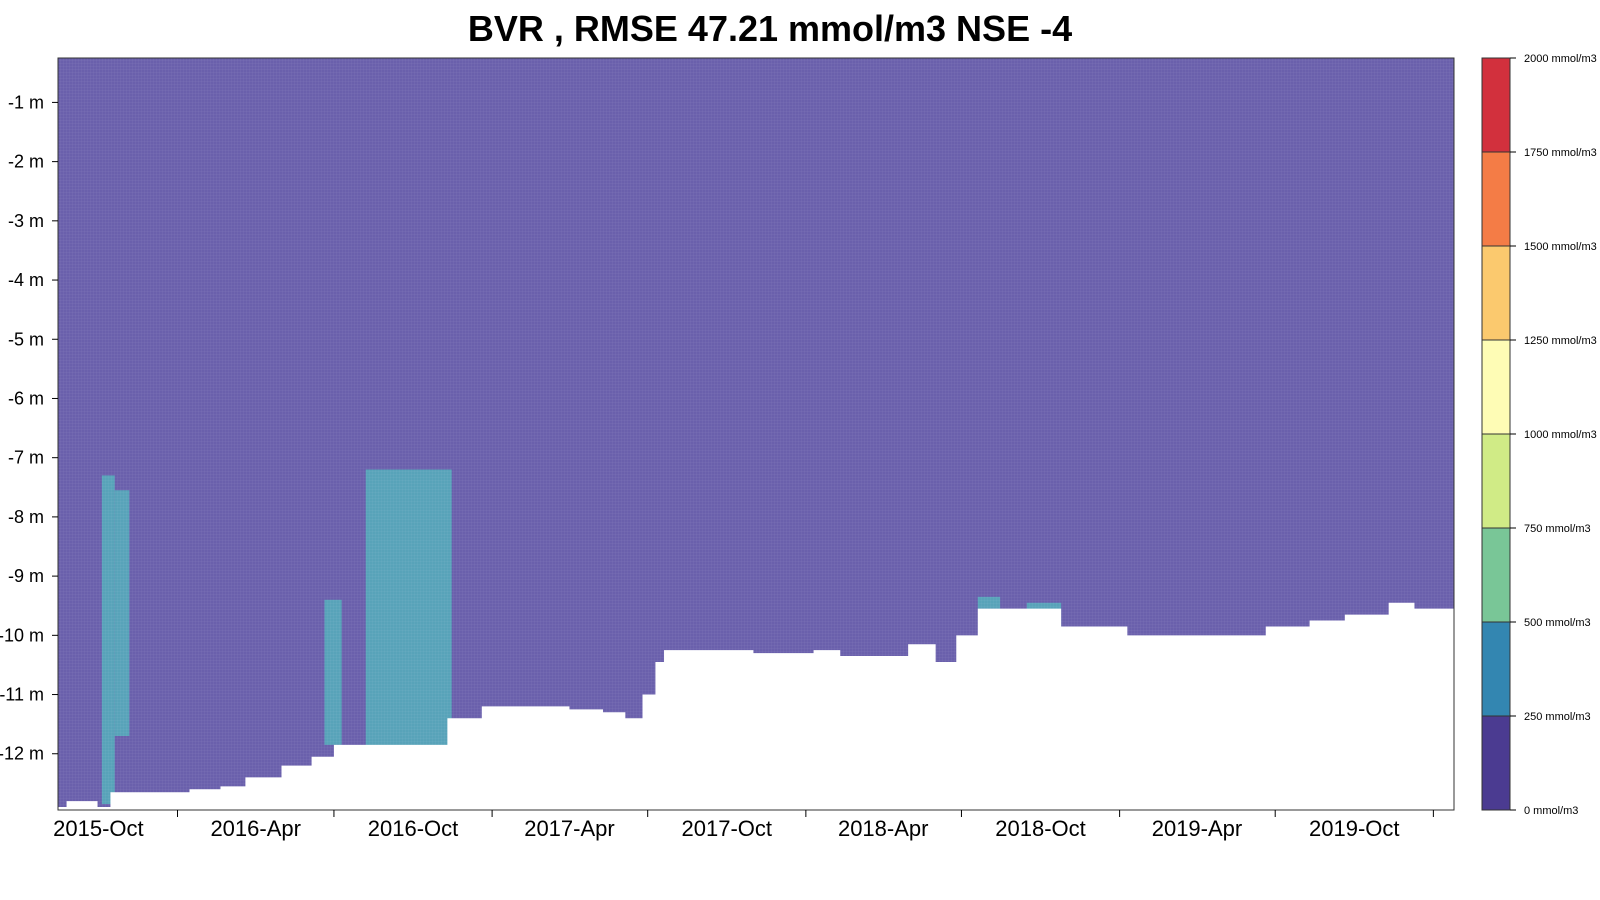 This screenshot has height=900, width=1600. Describe the element at coordinates (26, 339) in the screenshot. I see `y-tick-label: -5 m` at that location.